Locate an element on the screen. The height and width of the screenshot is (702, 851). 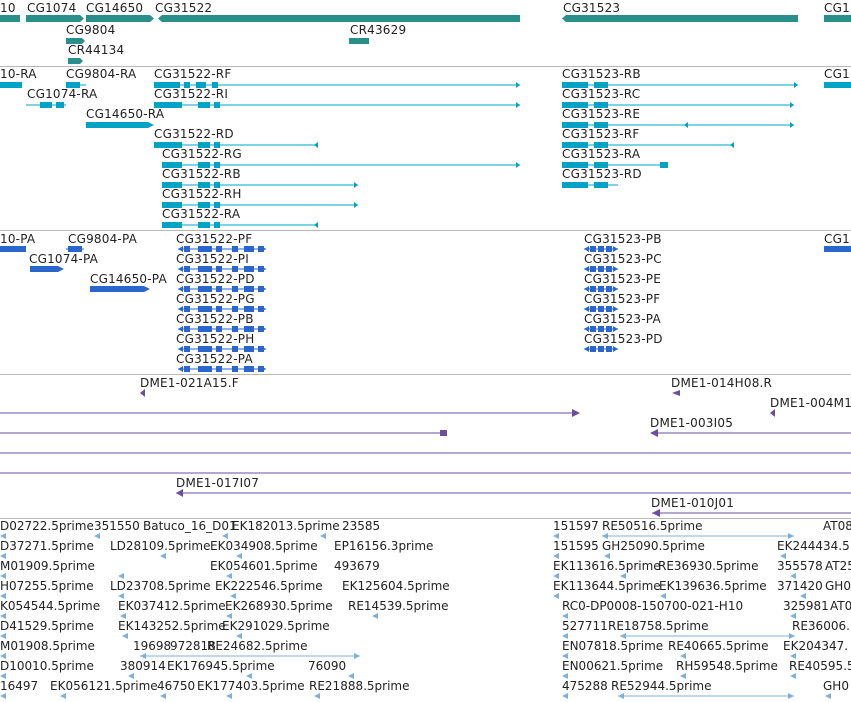
est-label: D41529.5prime is located at coordinates (47, 626).